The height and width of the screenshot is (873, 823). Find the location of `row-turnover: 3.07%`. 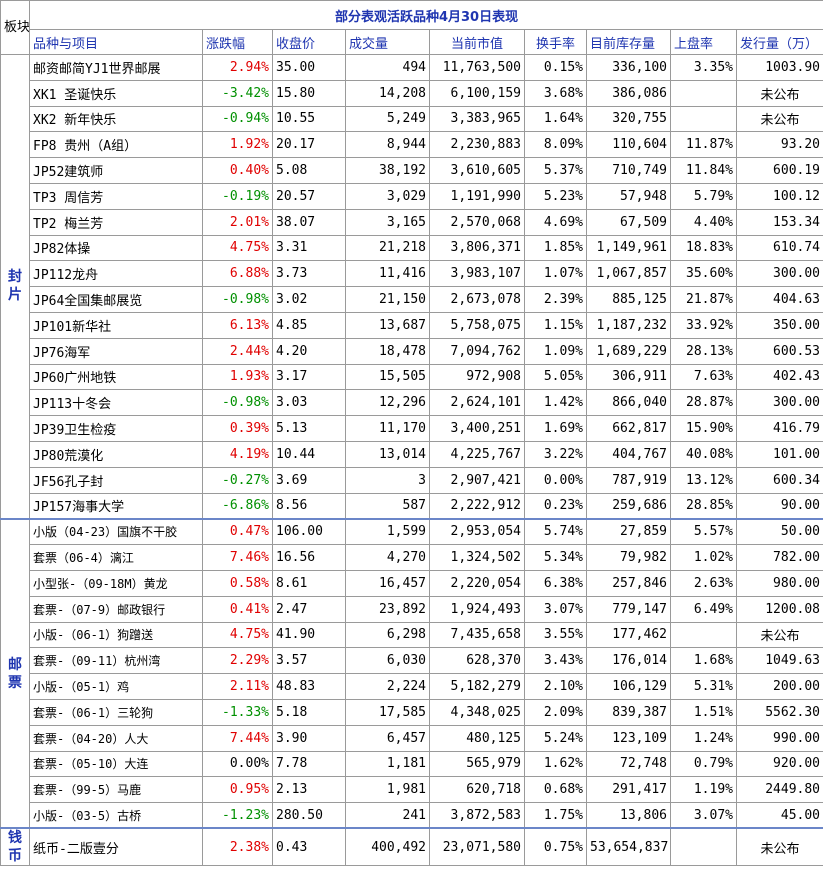

row-turnover: 3.07% is located at coordinates (555, 609).